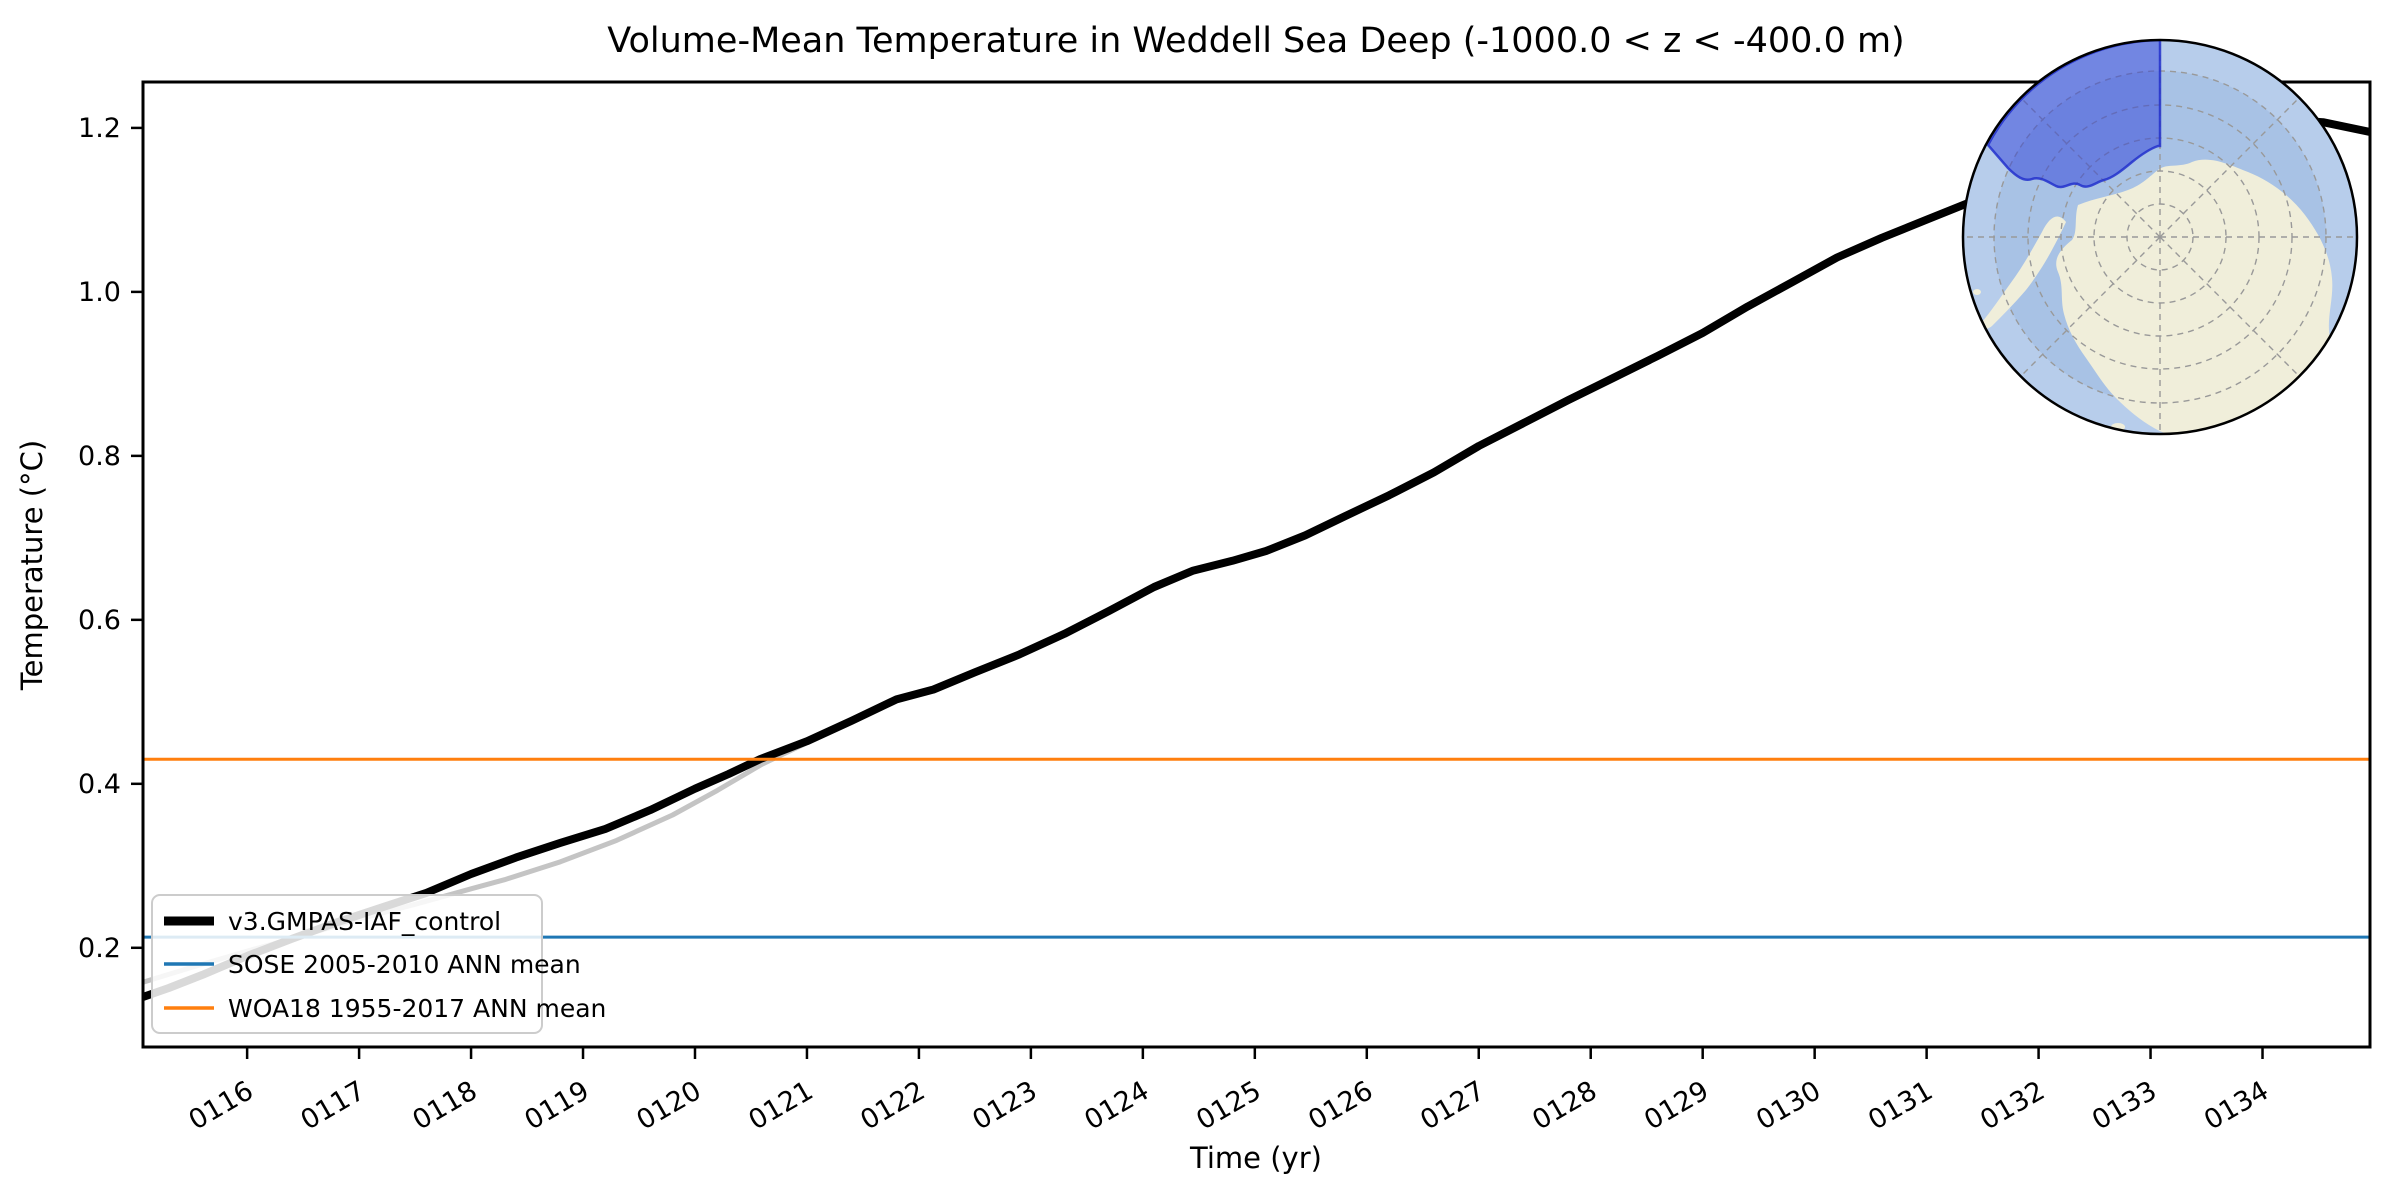 The height and width of the screenshot is (1204, 2400). I want to click on x-tick-label: 0122, so click(892, 1105).